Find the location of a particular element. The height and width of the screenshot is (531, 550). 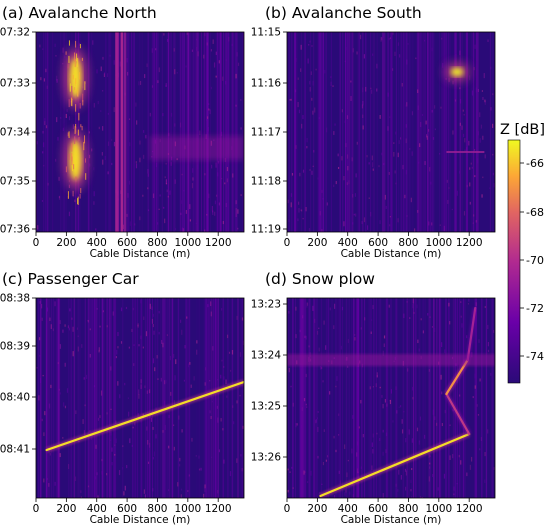

chart-title: (b) Avalanche South is located at coordinates (343, 13).